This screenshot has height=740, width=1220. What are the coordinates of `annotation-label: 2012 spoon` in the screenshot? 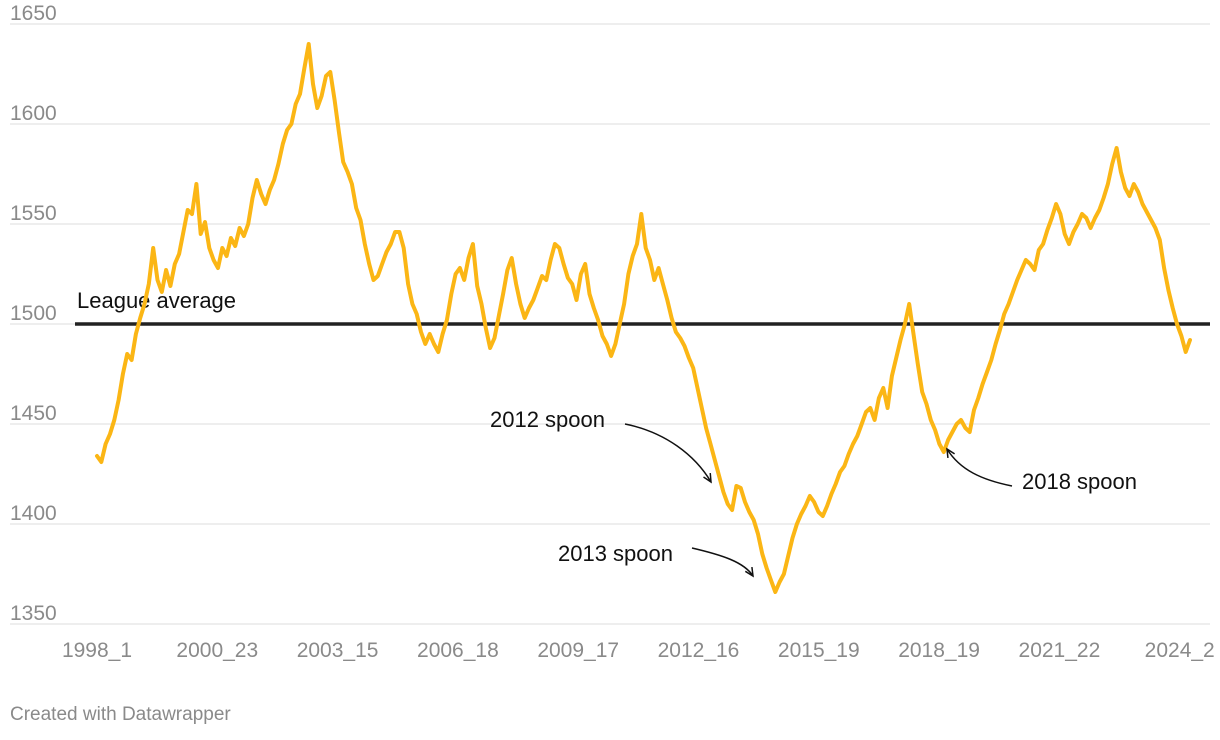 It's located at (547, 419).